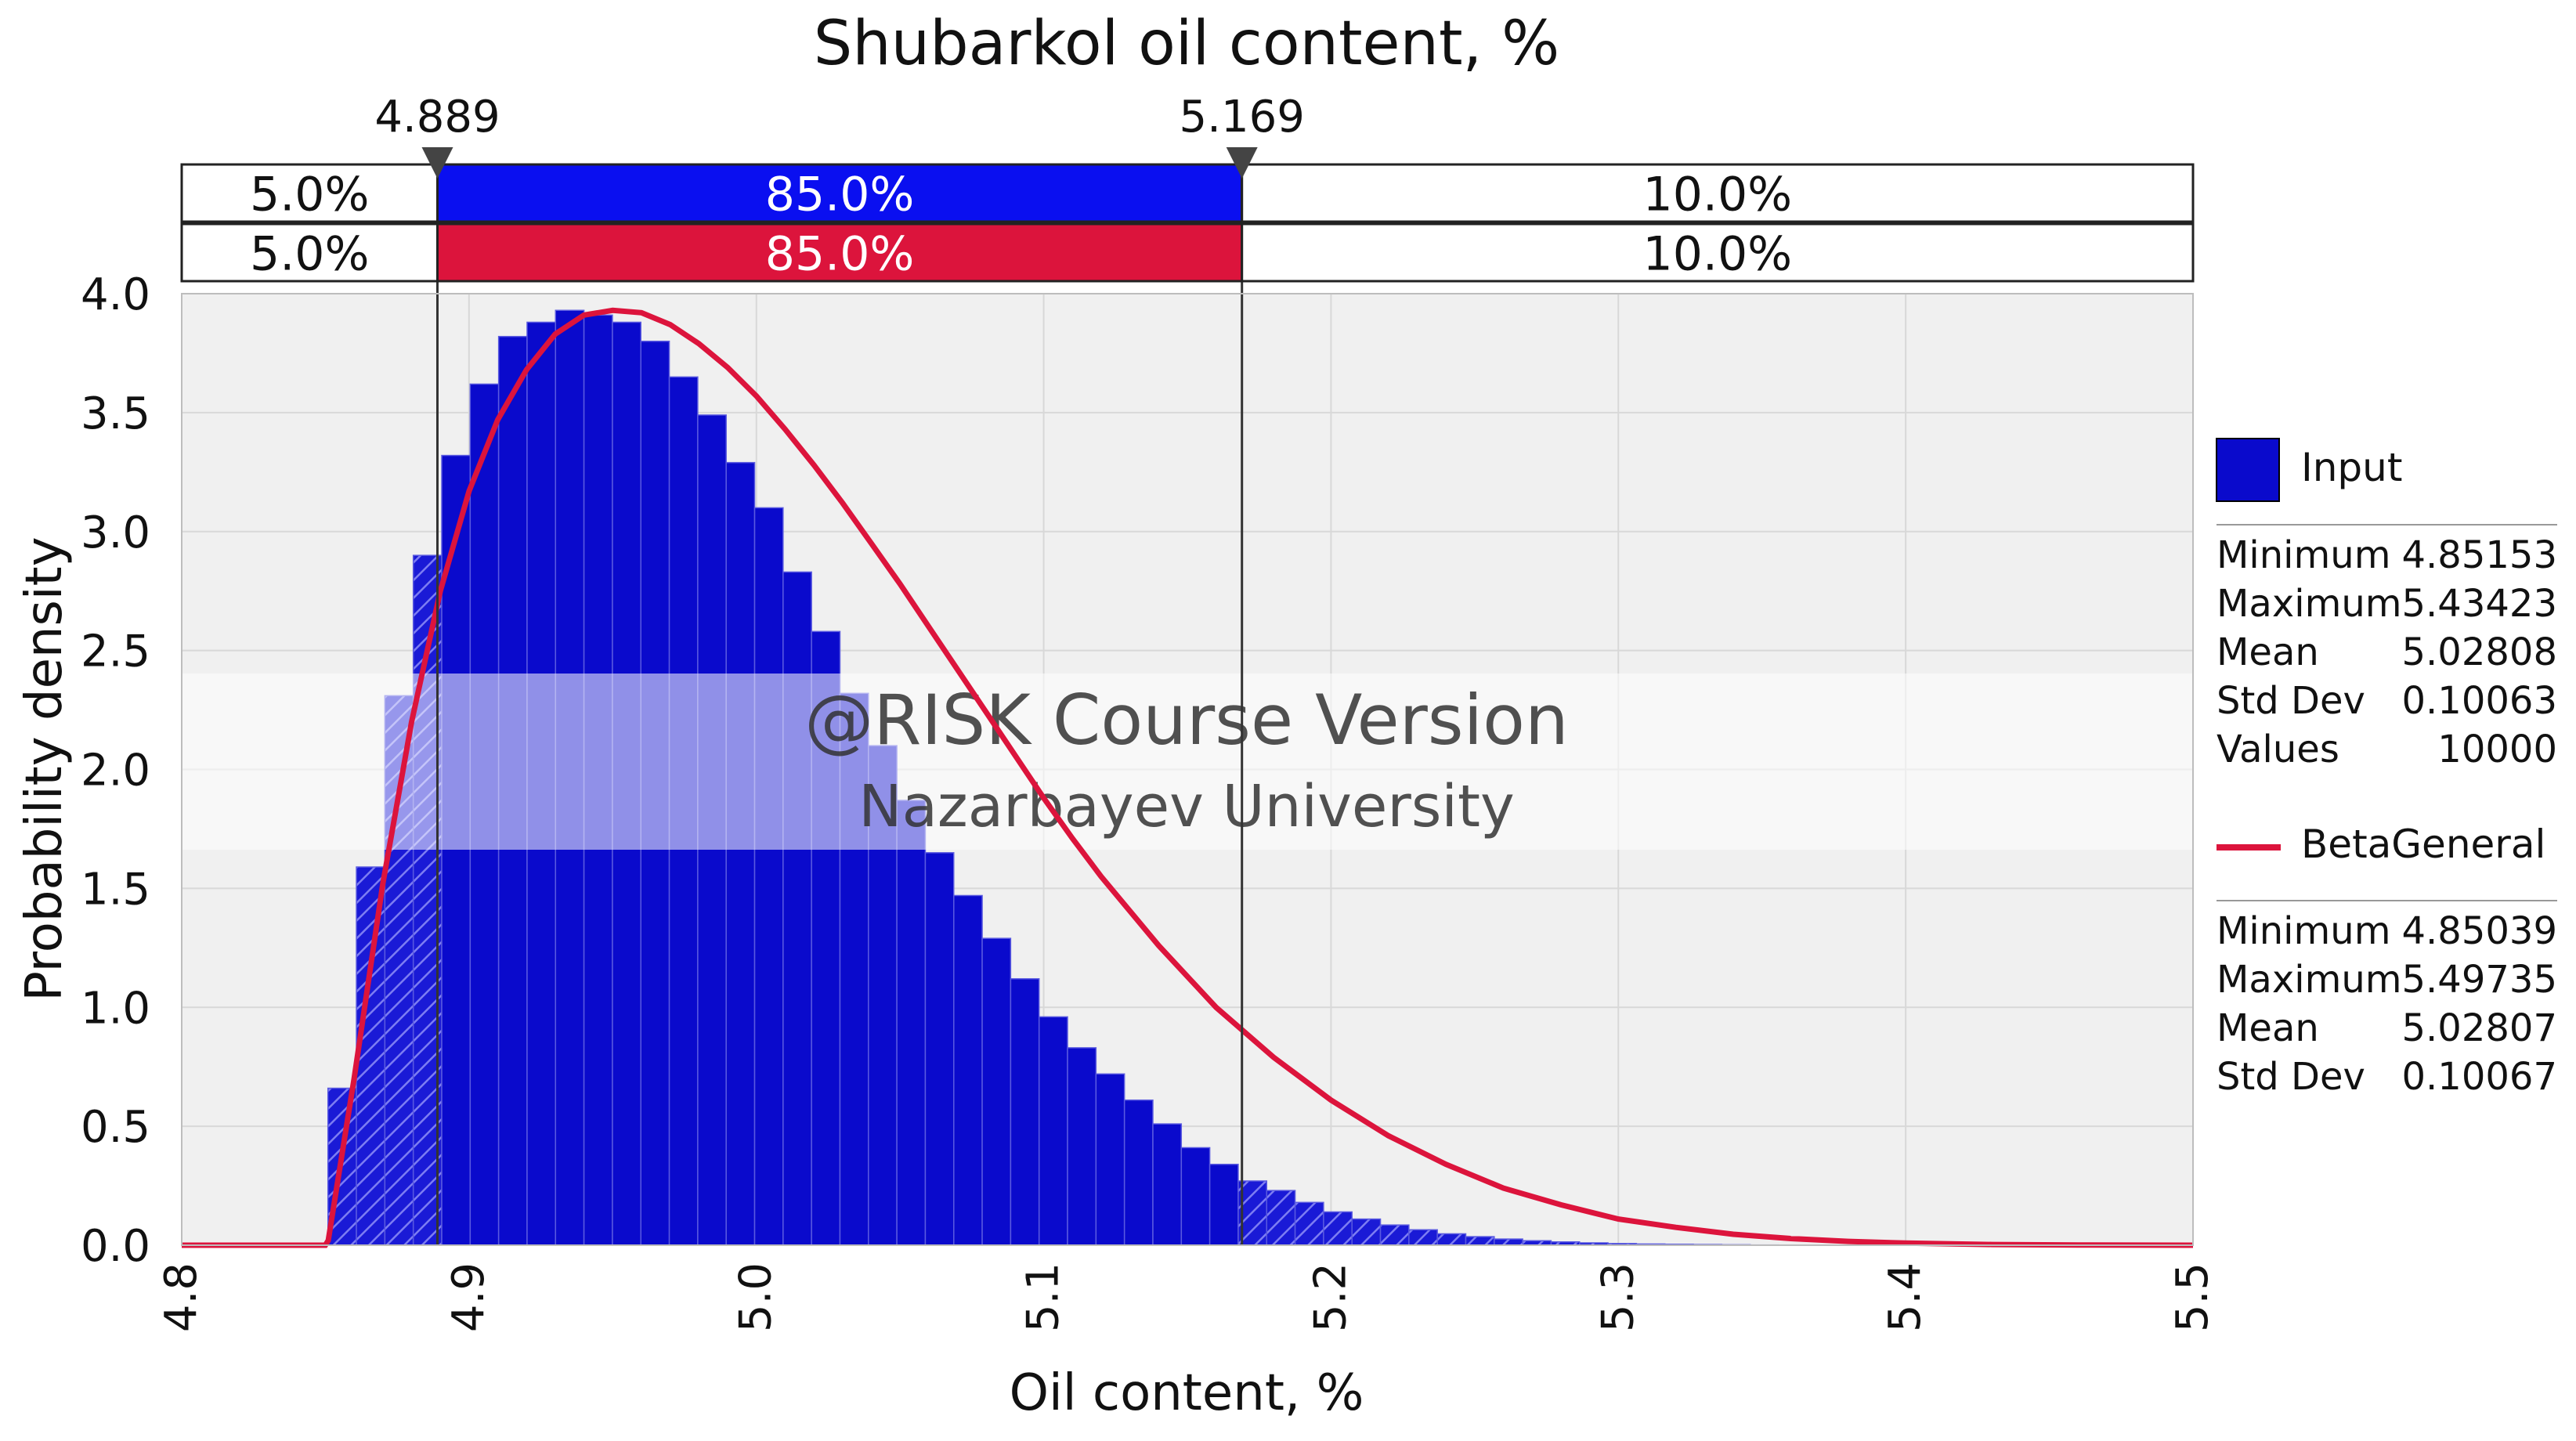 The width and height of the screenshot is (2576, 1441). What do you see at coordinates (2480, 1077) in the screenshot?
I see `legend-stat-value: 0.10067` at bounding box center [2480, 1077].